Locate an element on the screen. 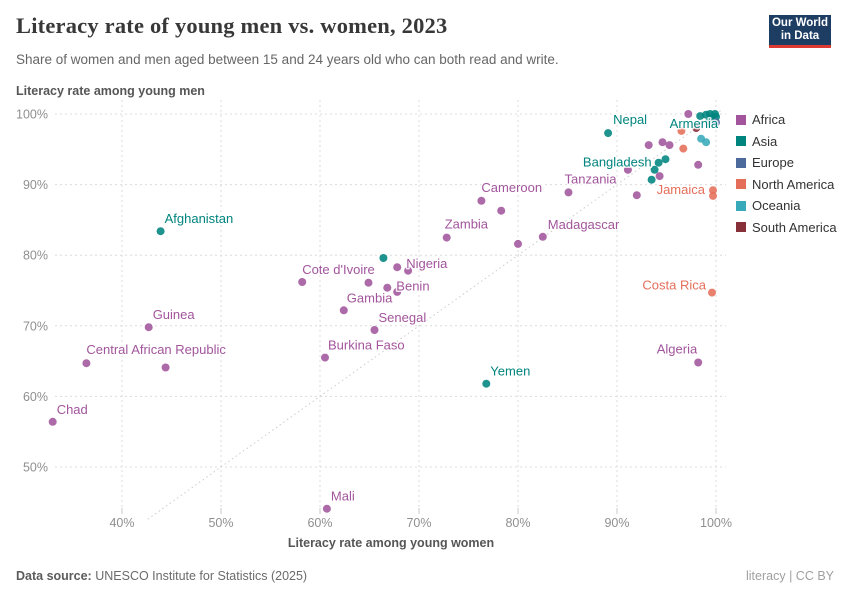 This screenshot has width=850, height=600. point-label-costa-rica: Costa Rica is located at coordinates (674, 285).